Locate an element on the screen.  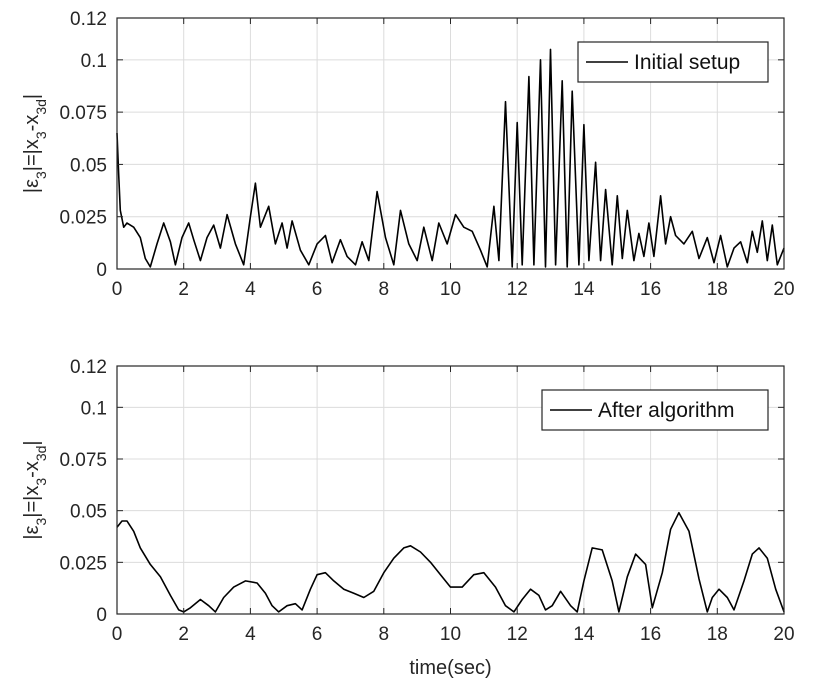
legend-label: Initial setup is located at coordinates (687, 62).